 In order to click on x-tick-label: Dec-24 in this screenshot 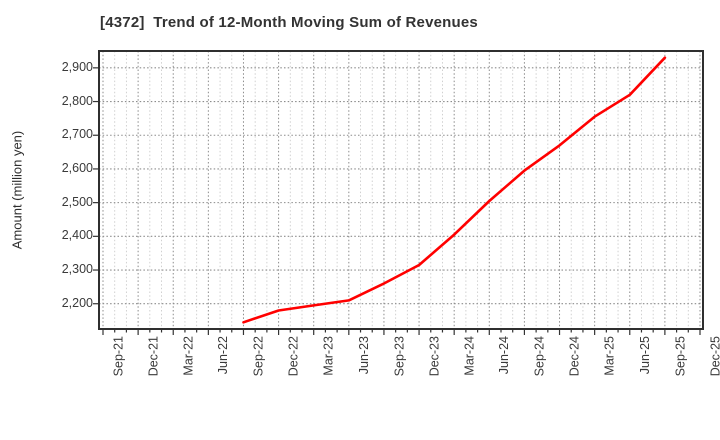, I will do `click(574, 356)`.